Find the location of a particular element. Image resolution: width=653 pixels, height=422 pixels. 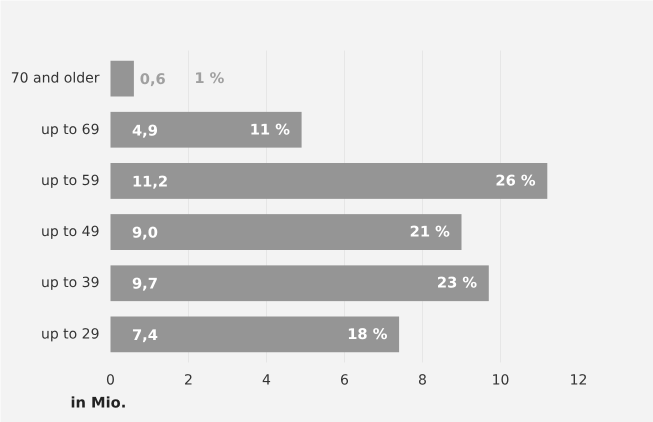

x-tick-label: 2 is located at coordinates (188, 380).